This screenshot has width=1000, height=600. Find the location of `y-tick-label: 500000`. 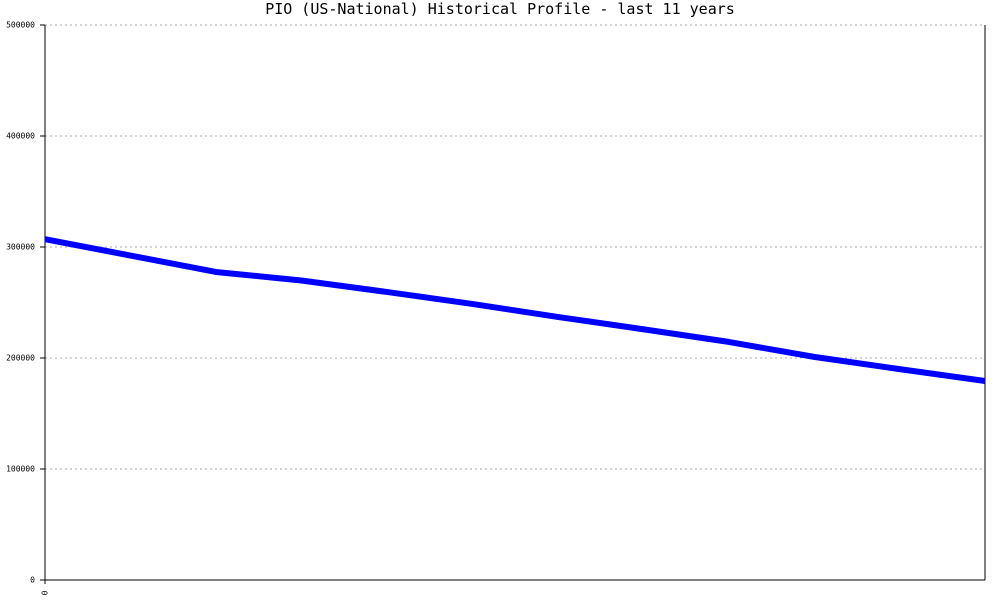

y-tick-label: 500000 is located at coordinates (20, 25).